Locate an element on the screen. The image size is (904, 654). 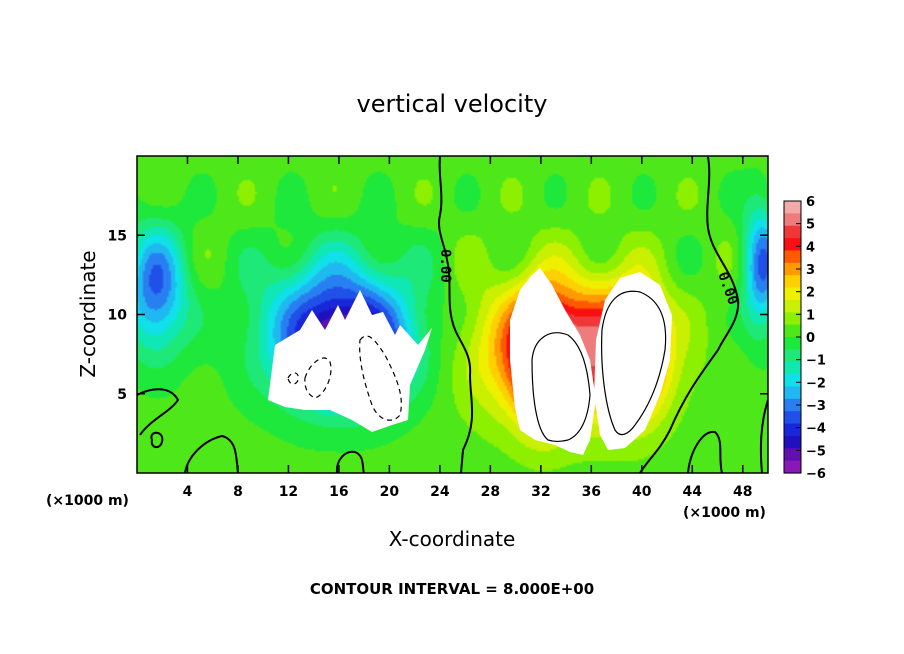
x-tick-label: 32 is located at coordinates (540, 492).